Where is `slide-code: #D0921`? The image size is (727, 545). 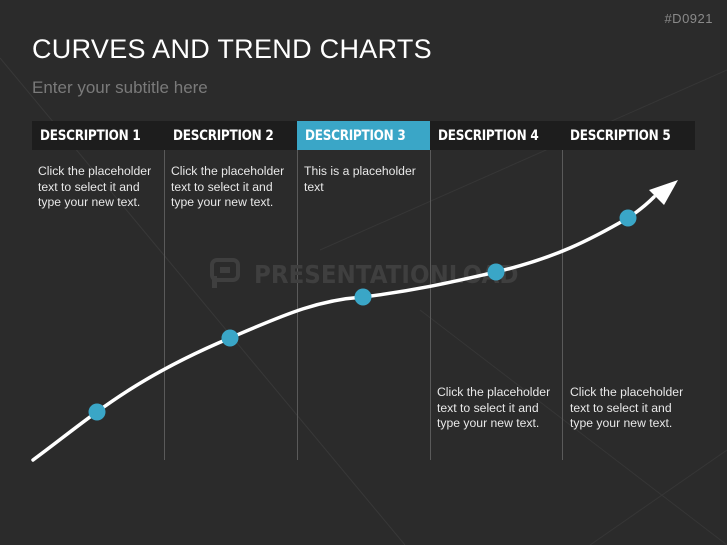 slide-code: #D0921 is located at coordinates (688, 18).